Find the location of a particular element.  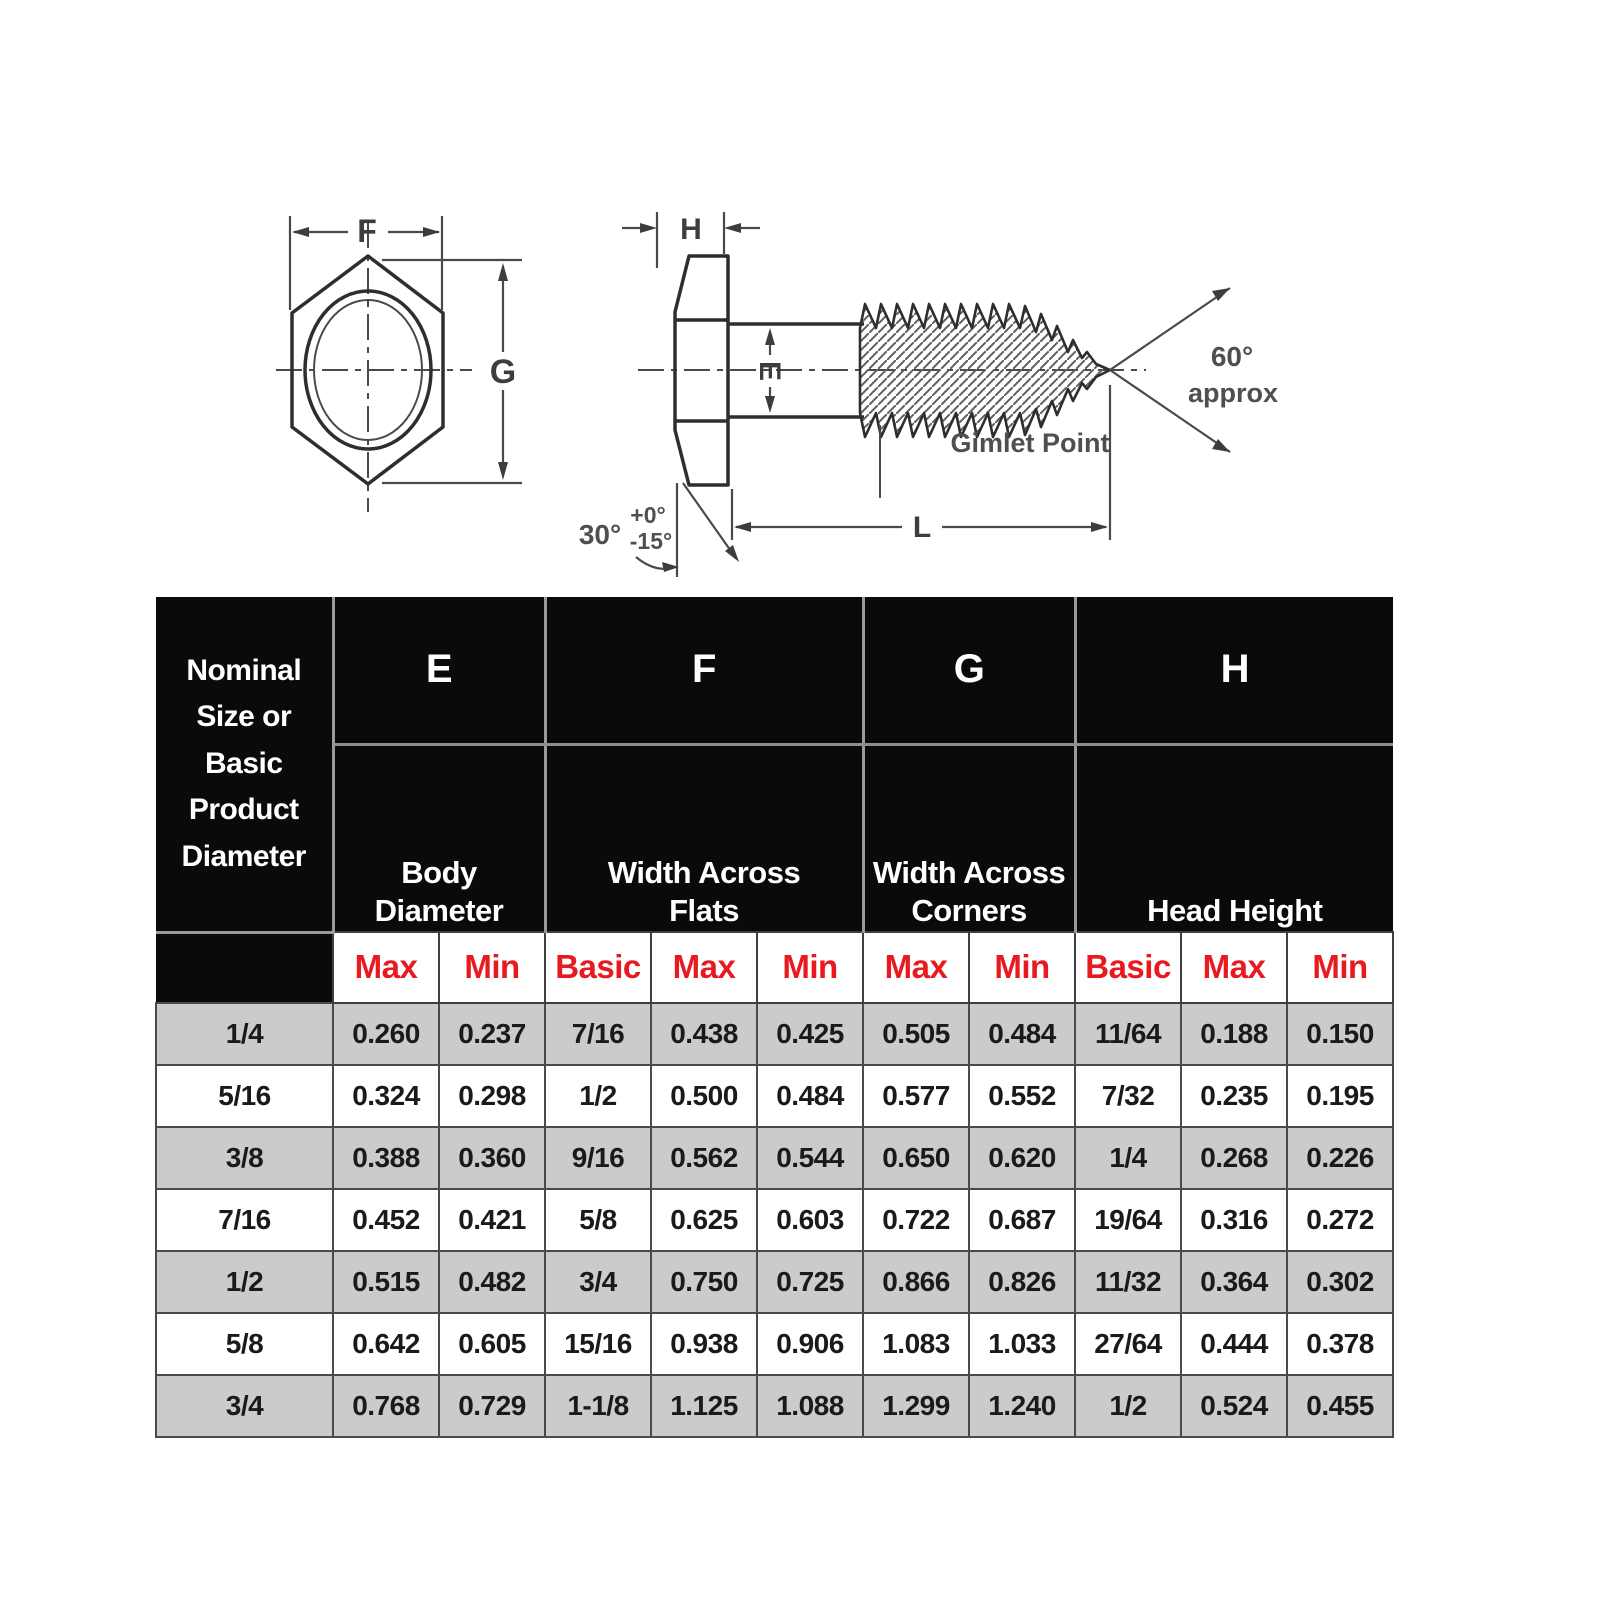

column-group-label-width-across-corners: Width Across Corners is located at coordinates (968, 838).